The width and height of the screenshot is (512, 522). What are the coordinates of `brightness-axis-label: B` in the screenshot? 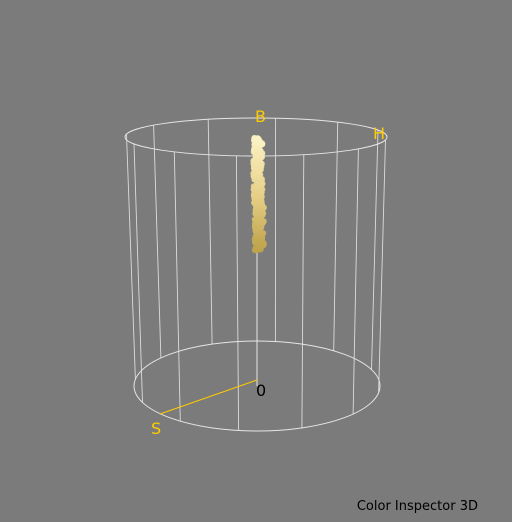 It's located at (260, 116).